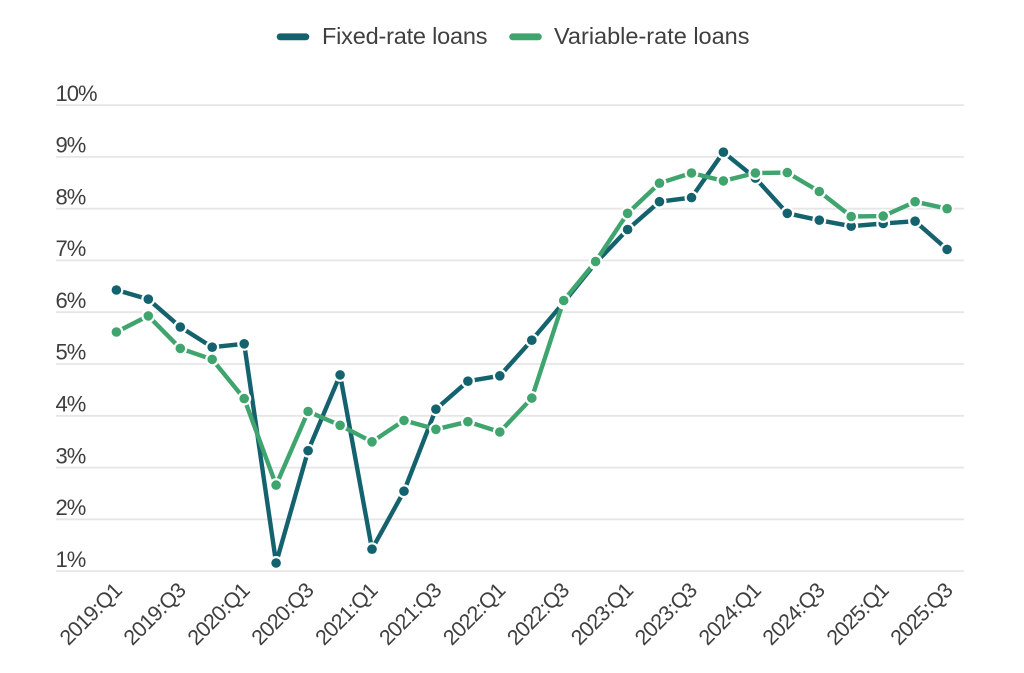 The height and width of the screenshot is (673, 1024). I want to click on svg-text: 3%, so click(71, 455).